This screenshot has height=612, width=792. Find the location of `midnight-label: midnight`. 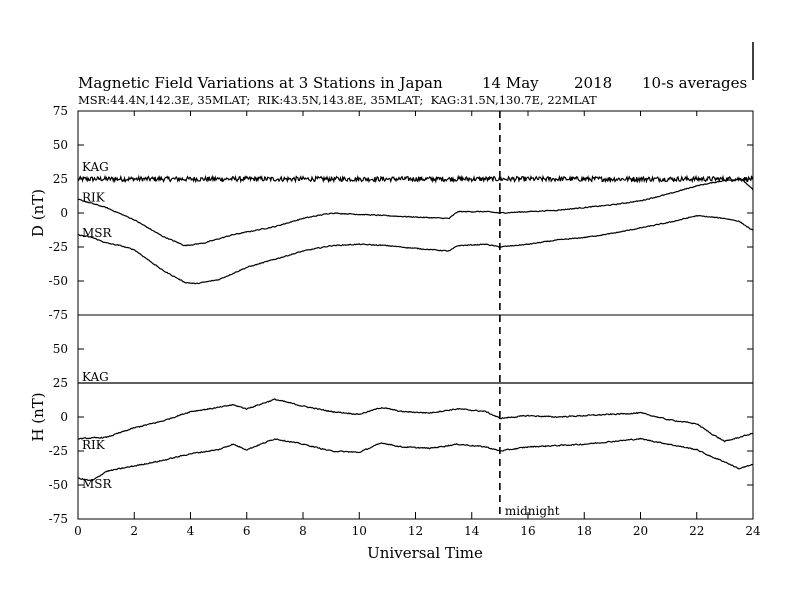

midnight-label: midnight is located at coordinates (532, 511).